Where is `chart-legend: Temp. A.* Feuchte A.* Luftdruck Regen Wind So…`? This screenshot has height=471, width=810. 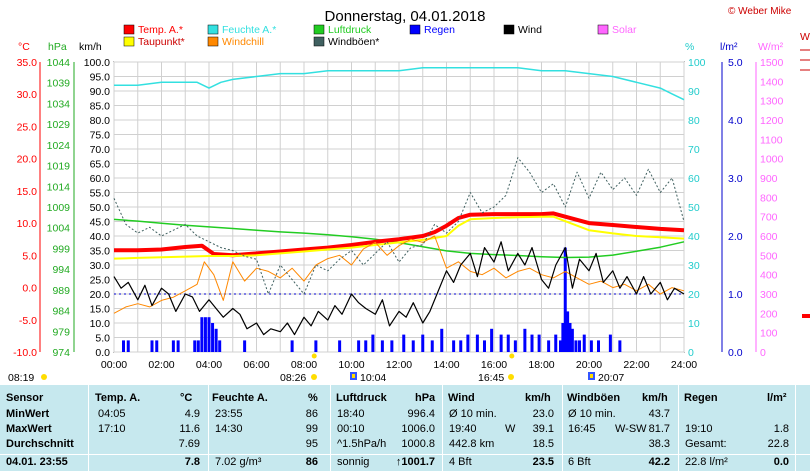
chart-legend: Temp. A.* Feuchte A.* Luftdruck Regen Wind So… is located at coordinates (380, 36).